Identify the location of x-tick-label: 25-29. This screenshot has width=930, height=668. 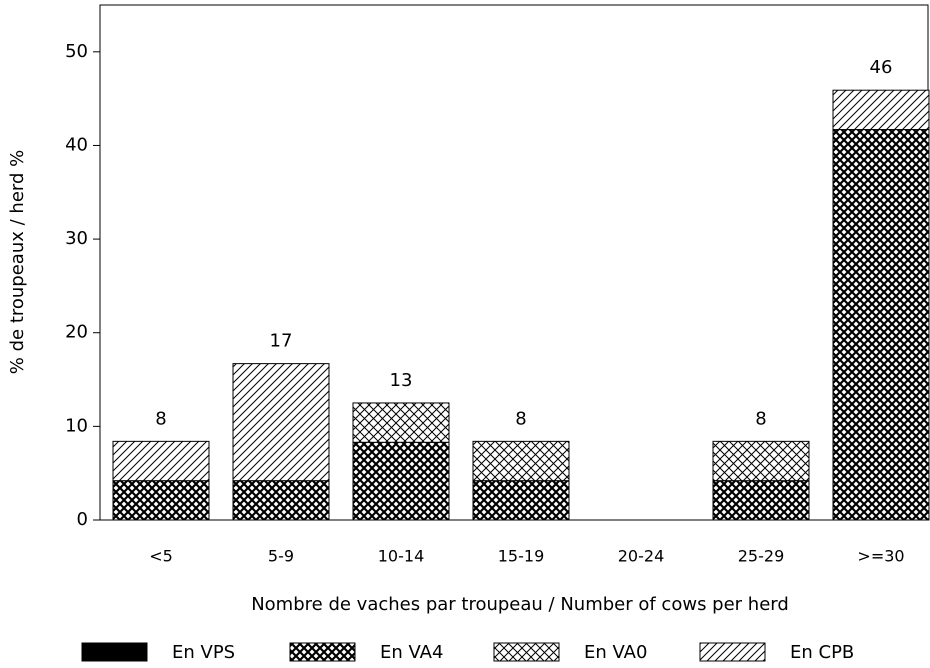
(761, 556).